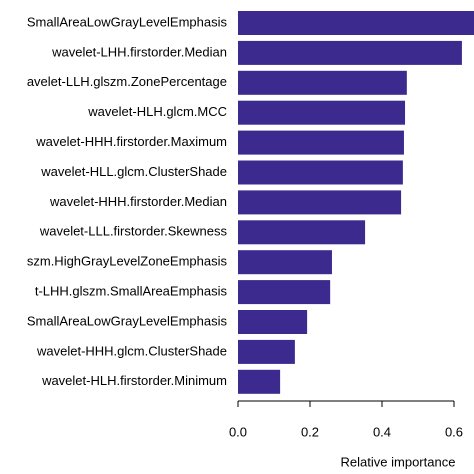 This screenshot has width=474, height=474. What do you see at coordinates (131, 291) in the screenshot?
I see `y-tick-label: t-LHH.glszm.SmallAreaEmphasis` at bounding box center [131, 291].